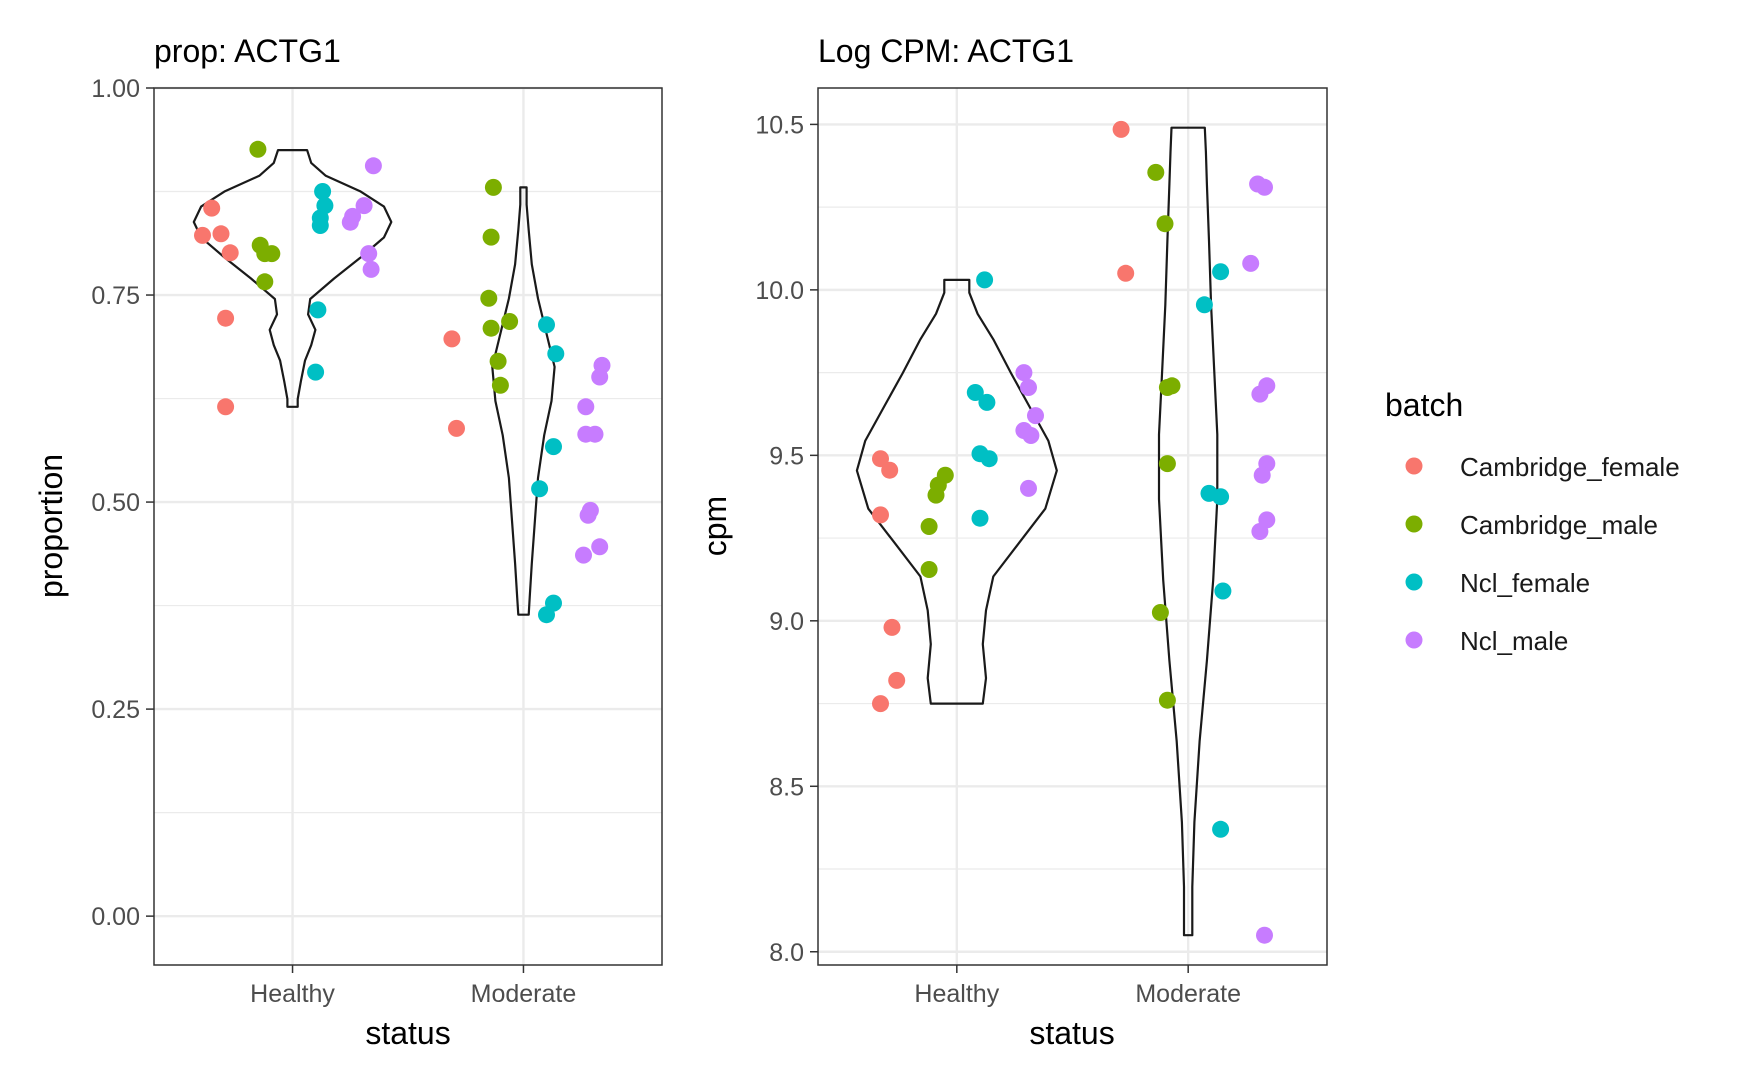 This screenshot has height=1081, width=1750. I want to click on y-axis-title: cpm, so click(715, 526).